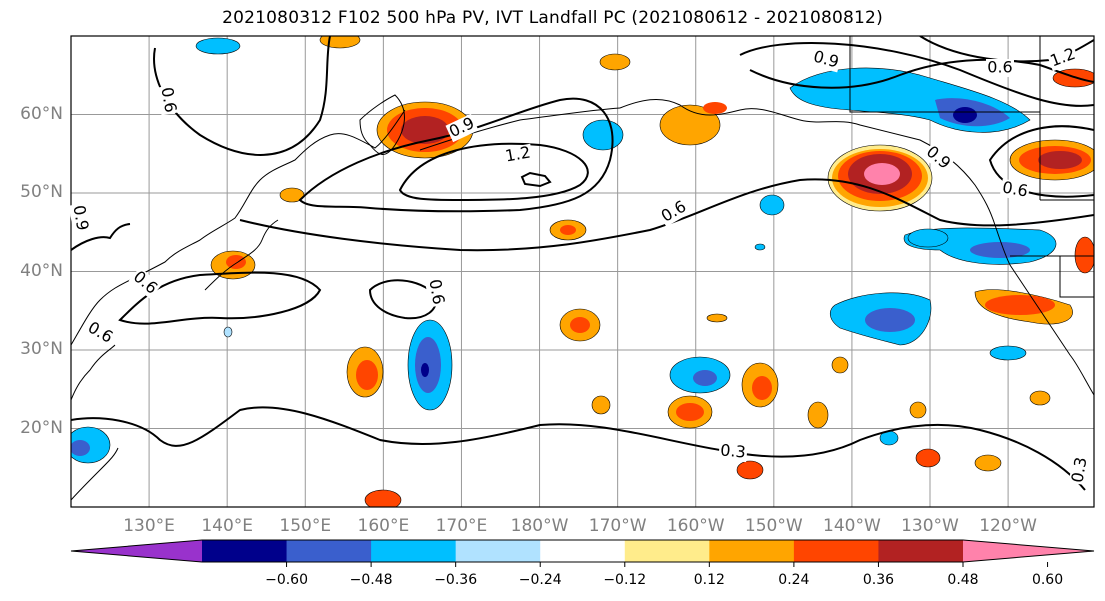 Image resolution: width=1105 pixels, height=601 pixels. What do you see at coordinates (773, 526) in the screenshot?
I see `lon-tick-label: 150°W` at bounding box center [773, 526].